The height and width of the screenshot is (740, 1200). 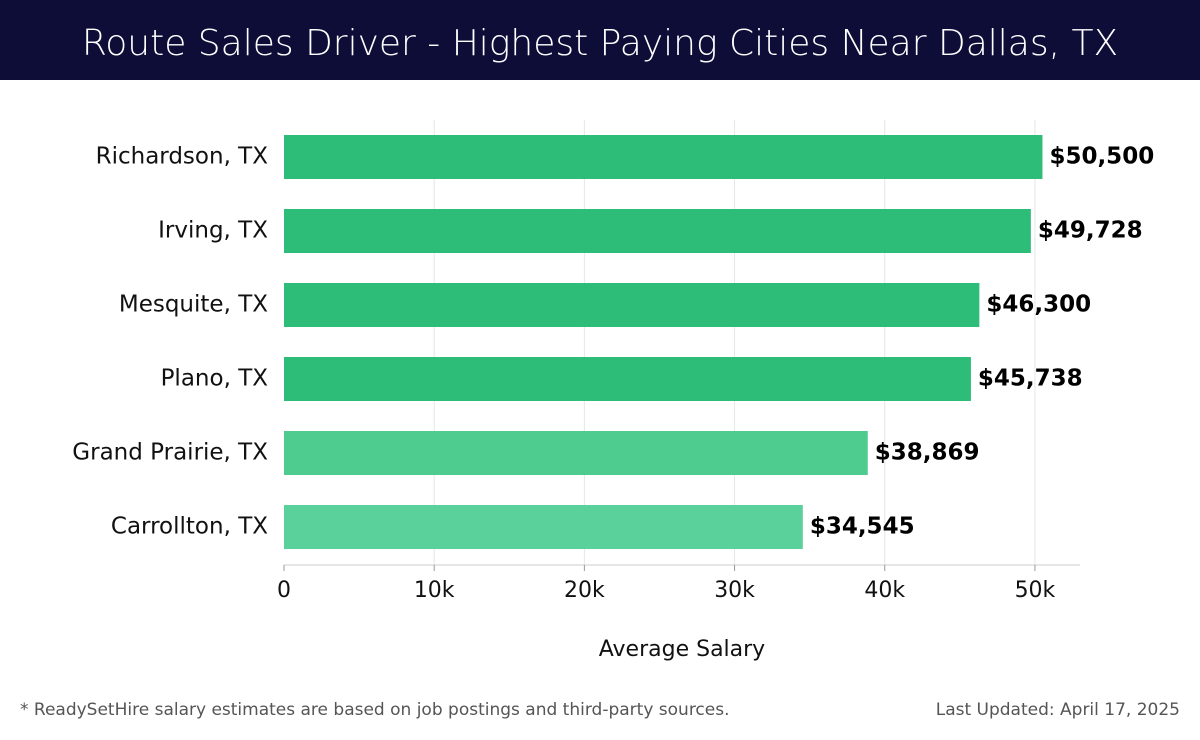 I want to click on x-tick-label: 0, so click(x=284, y=590).